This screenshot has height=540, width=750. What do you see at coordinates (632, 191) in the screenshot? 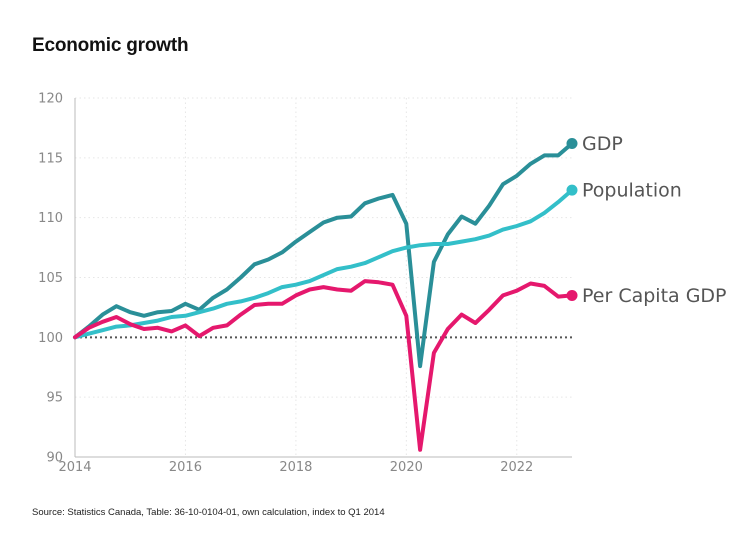
I see `series-label: Population` at bounding box center [632, 191].